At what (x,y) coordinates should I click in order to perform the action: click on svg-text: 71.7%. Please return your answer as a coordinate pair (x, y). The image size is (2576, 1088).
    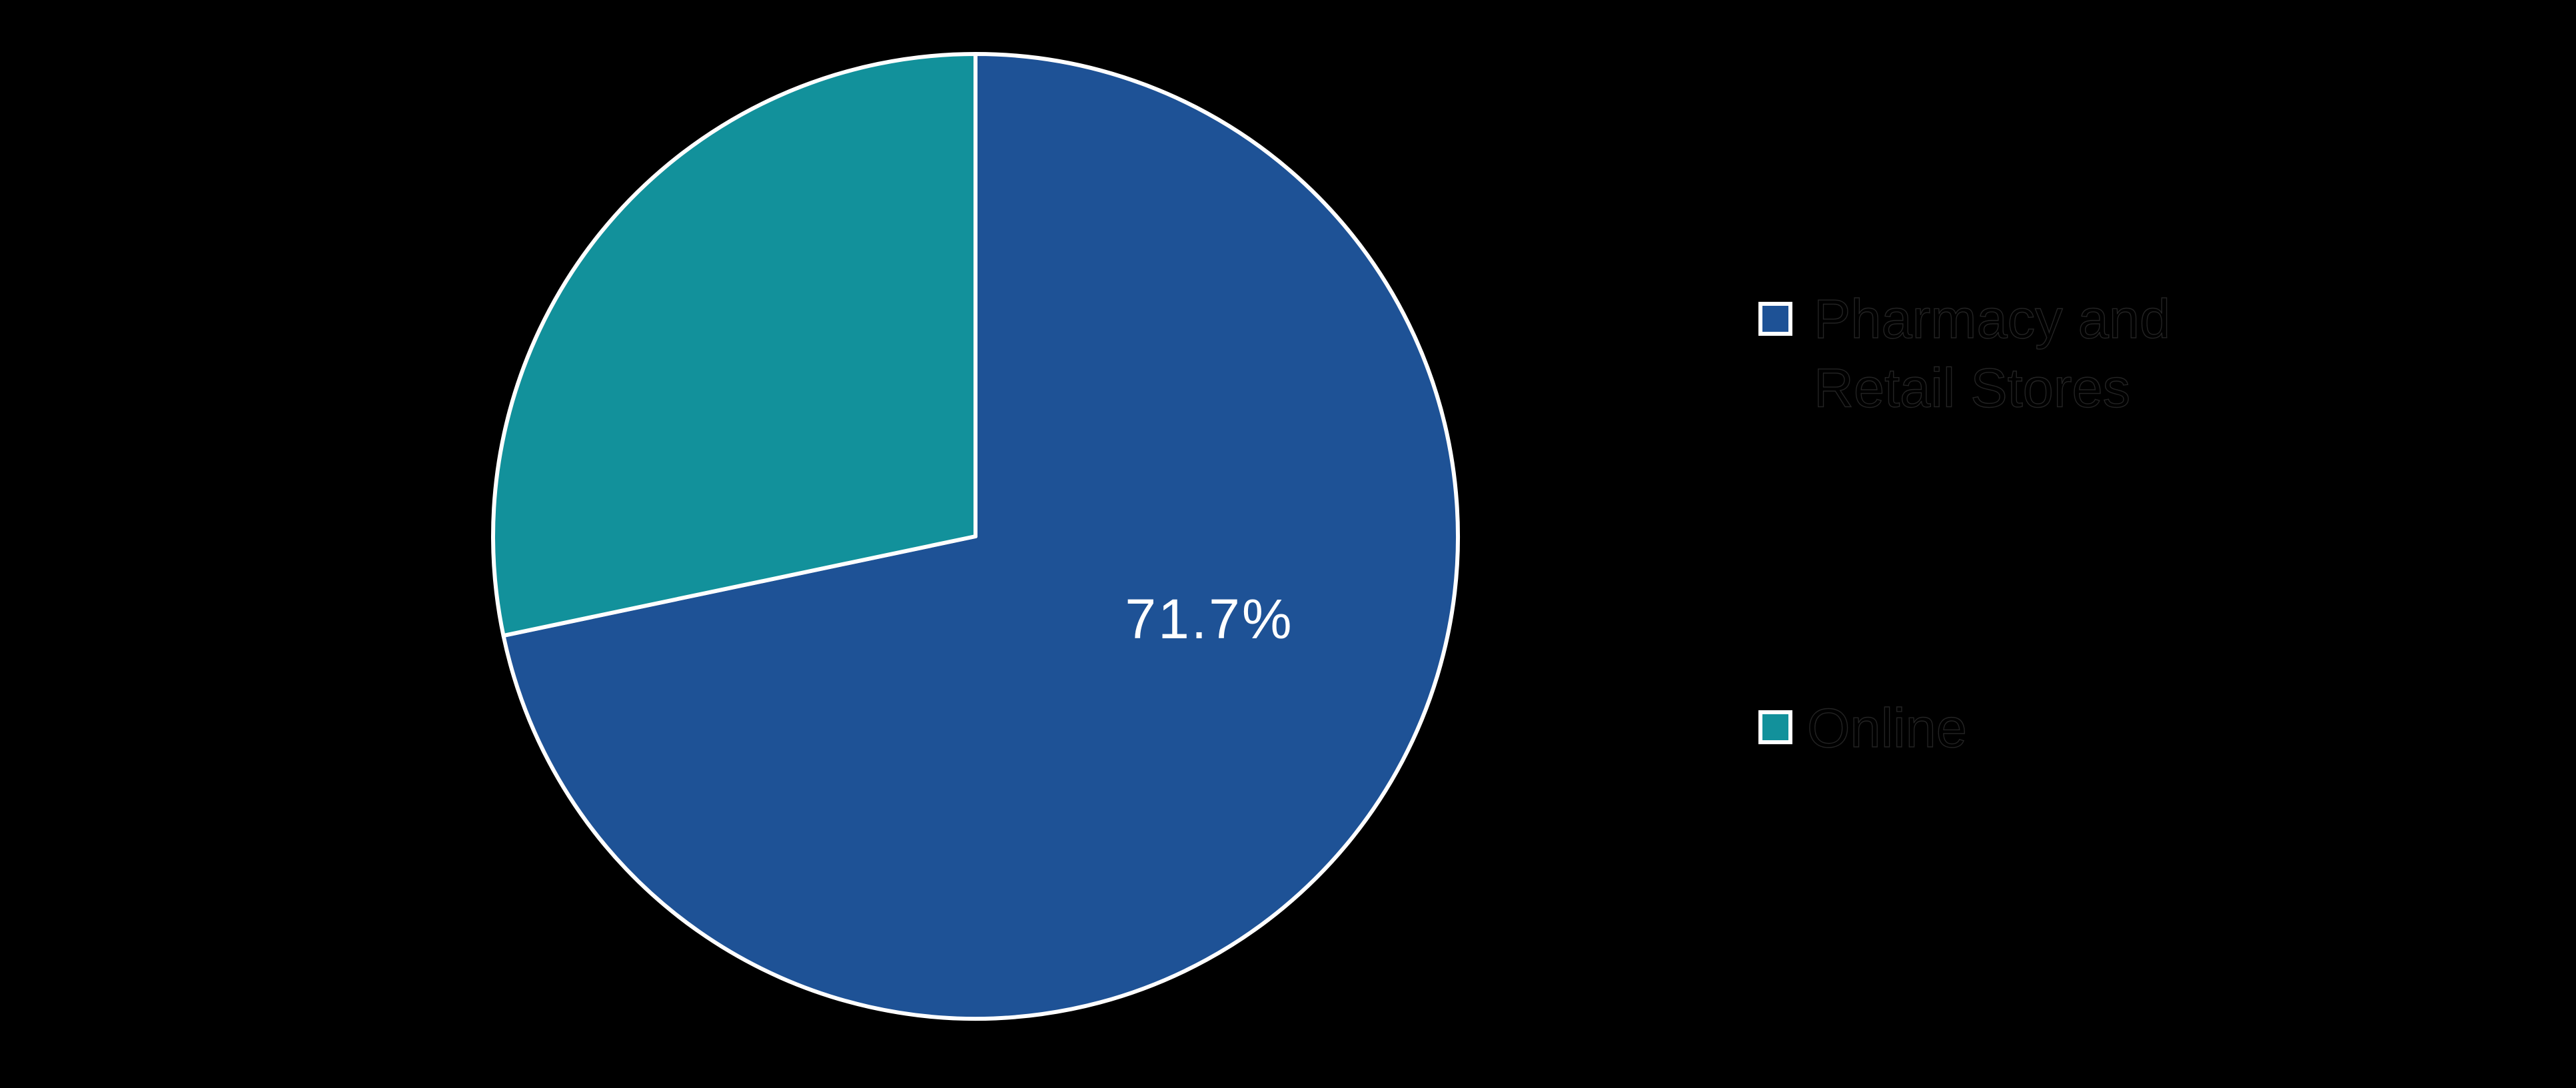
    Looking at the image, I should click on (1209, 619).